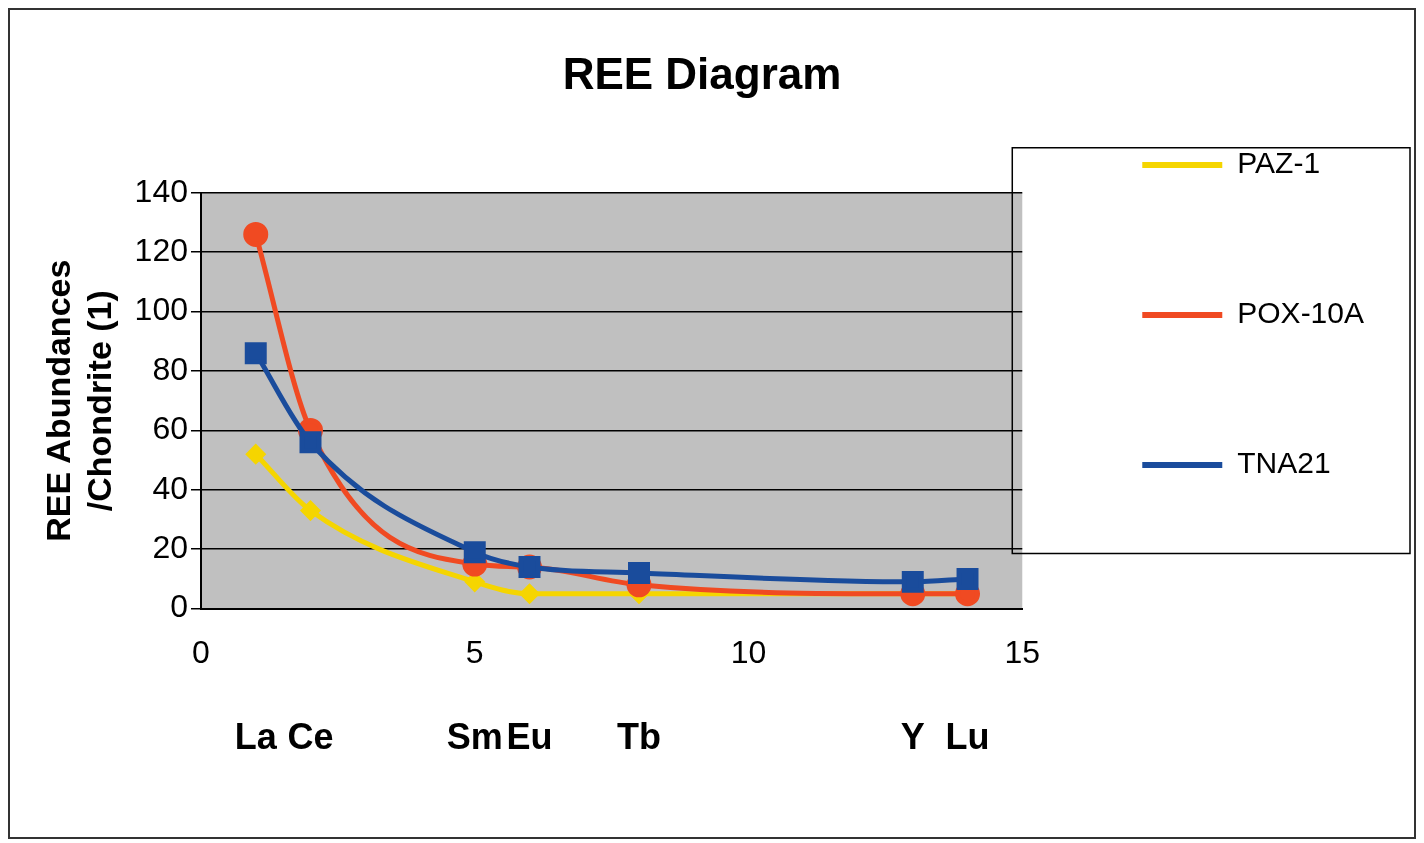 This screenshot has width=1424, height=843. Describe the element at coordinates (639, 736) in the screenshot. I see `text: Tb` at that location.